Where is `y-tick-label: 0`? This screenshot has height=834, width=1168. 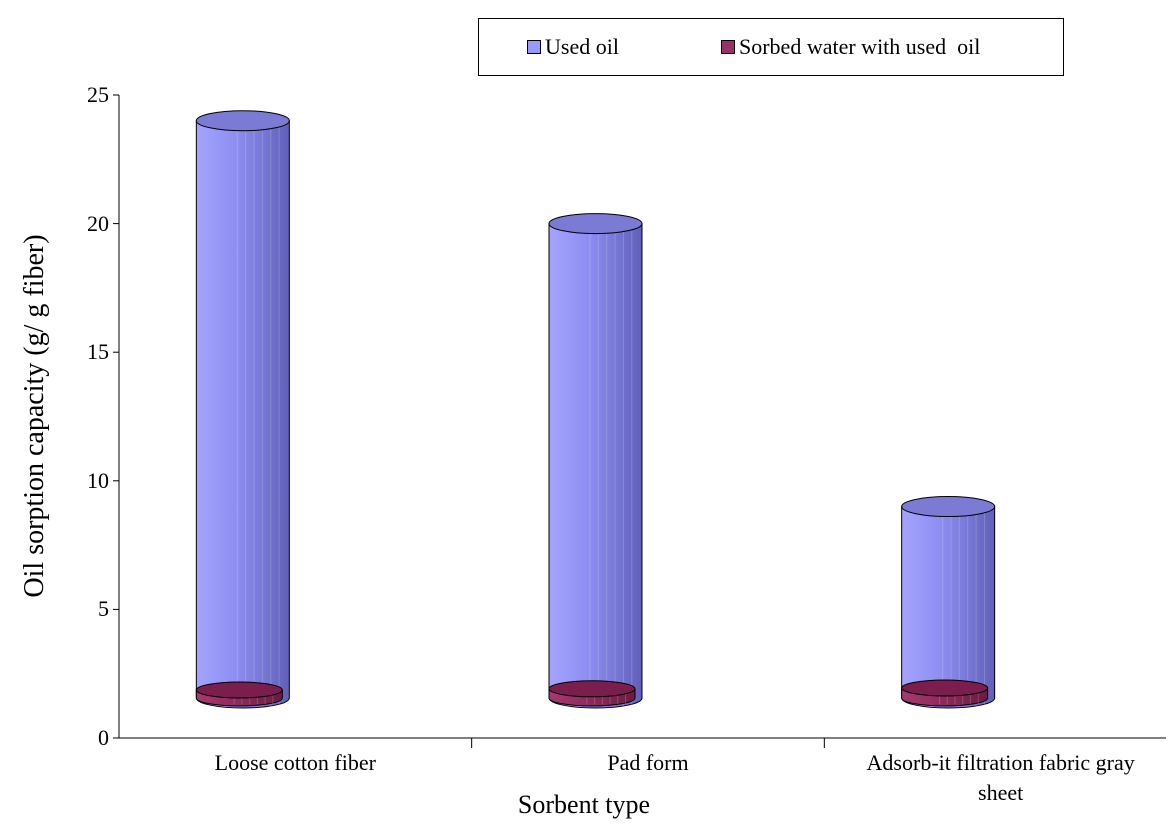
y-tick-label: 0 is located at coordinates (103, 737).